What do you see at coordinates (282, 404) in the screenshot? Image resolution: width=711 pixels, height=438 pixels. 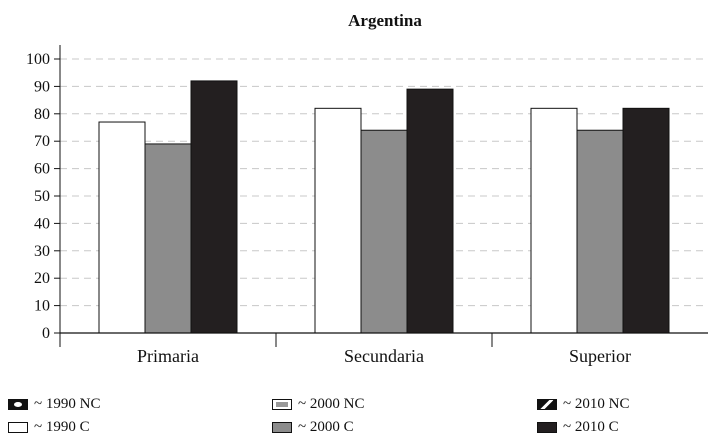 I see `legend-swatch-2000-nc` at bounding box center [282, 404].